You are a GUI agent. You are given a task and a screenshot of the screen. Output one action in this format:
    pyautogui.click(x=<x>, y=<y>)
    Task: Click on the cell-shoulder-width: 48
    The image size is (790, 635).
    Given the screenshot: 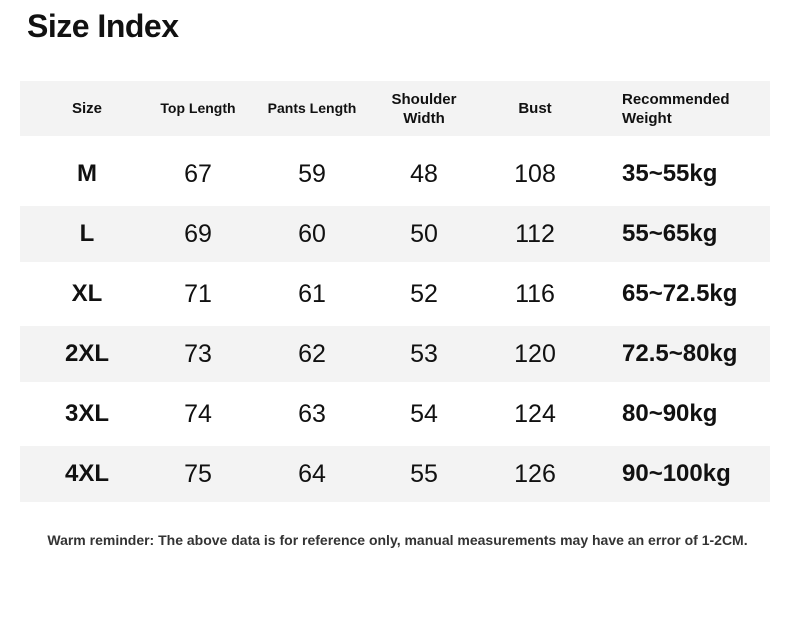 What is the action you would take?
    pyautogui.click(x=424, y=173)
    